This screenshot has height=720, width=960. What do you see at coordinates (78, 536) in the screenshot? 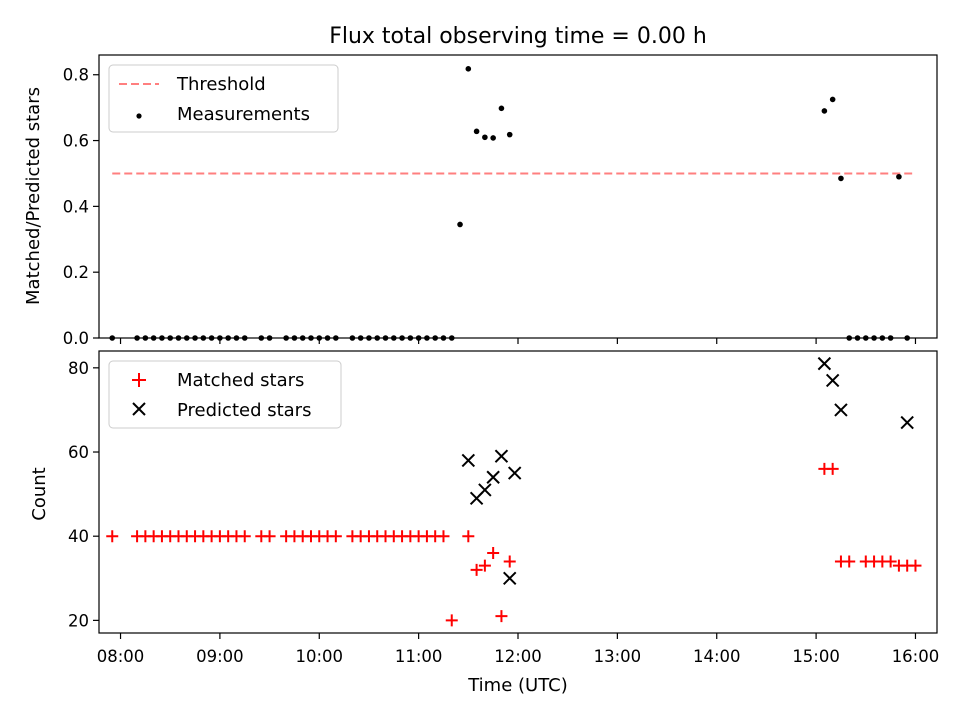
I see `y-tick-label: 40` at bounding box center [78, 536].